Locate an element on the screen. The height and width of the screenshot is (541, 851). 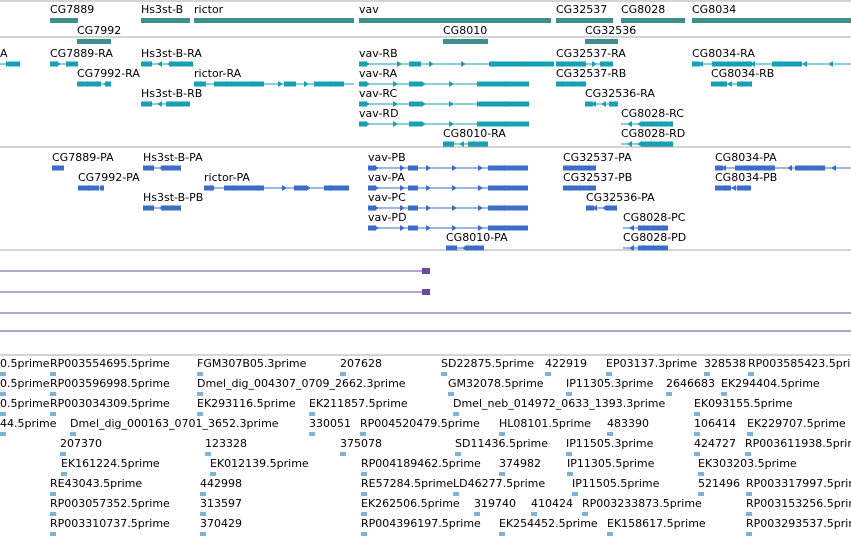
protein-model: vav-PA is located at coordinates (448, 181).